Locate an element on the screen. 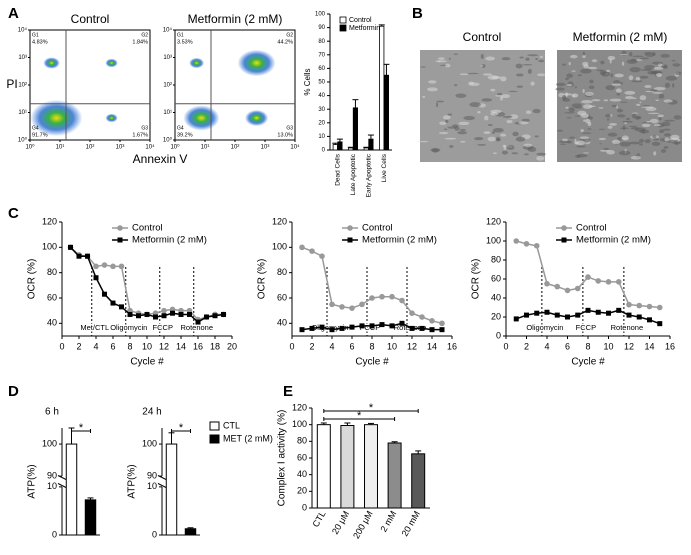  panel-label: A is located at coordinates (13, 13).